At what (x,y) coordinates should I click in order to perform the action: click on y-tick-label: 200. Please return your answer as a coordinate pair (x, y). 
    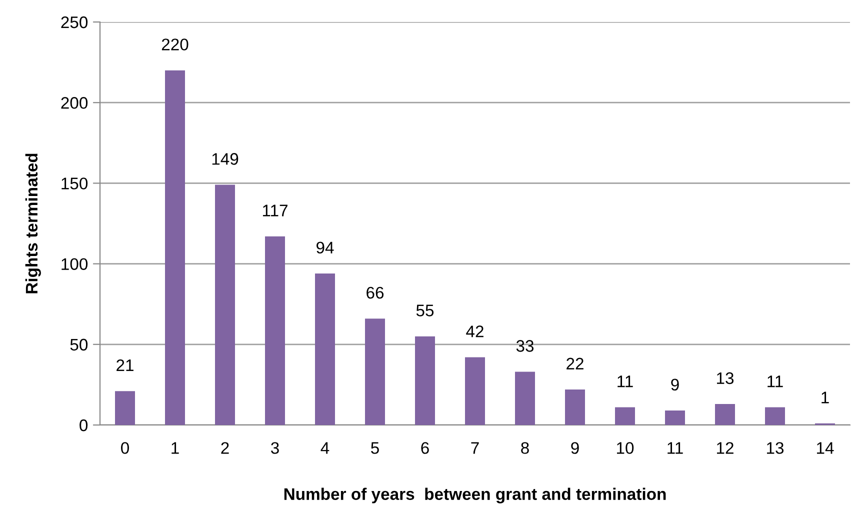
    Looking at the image, I should click on (74, 103).